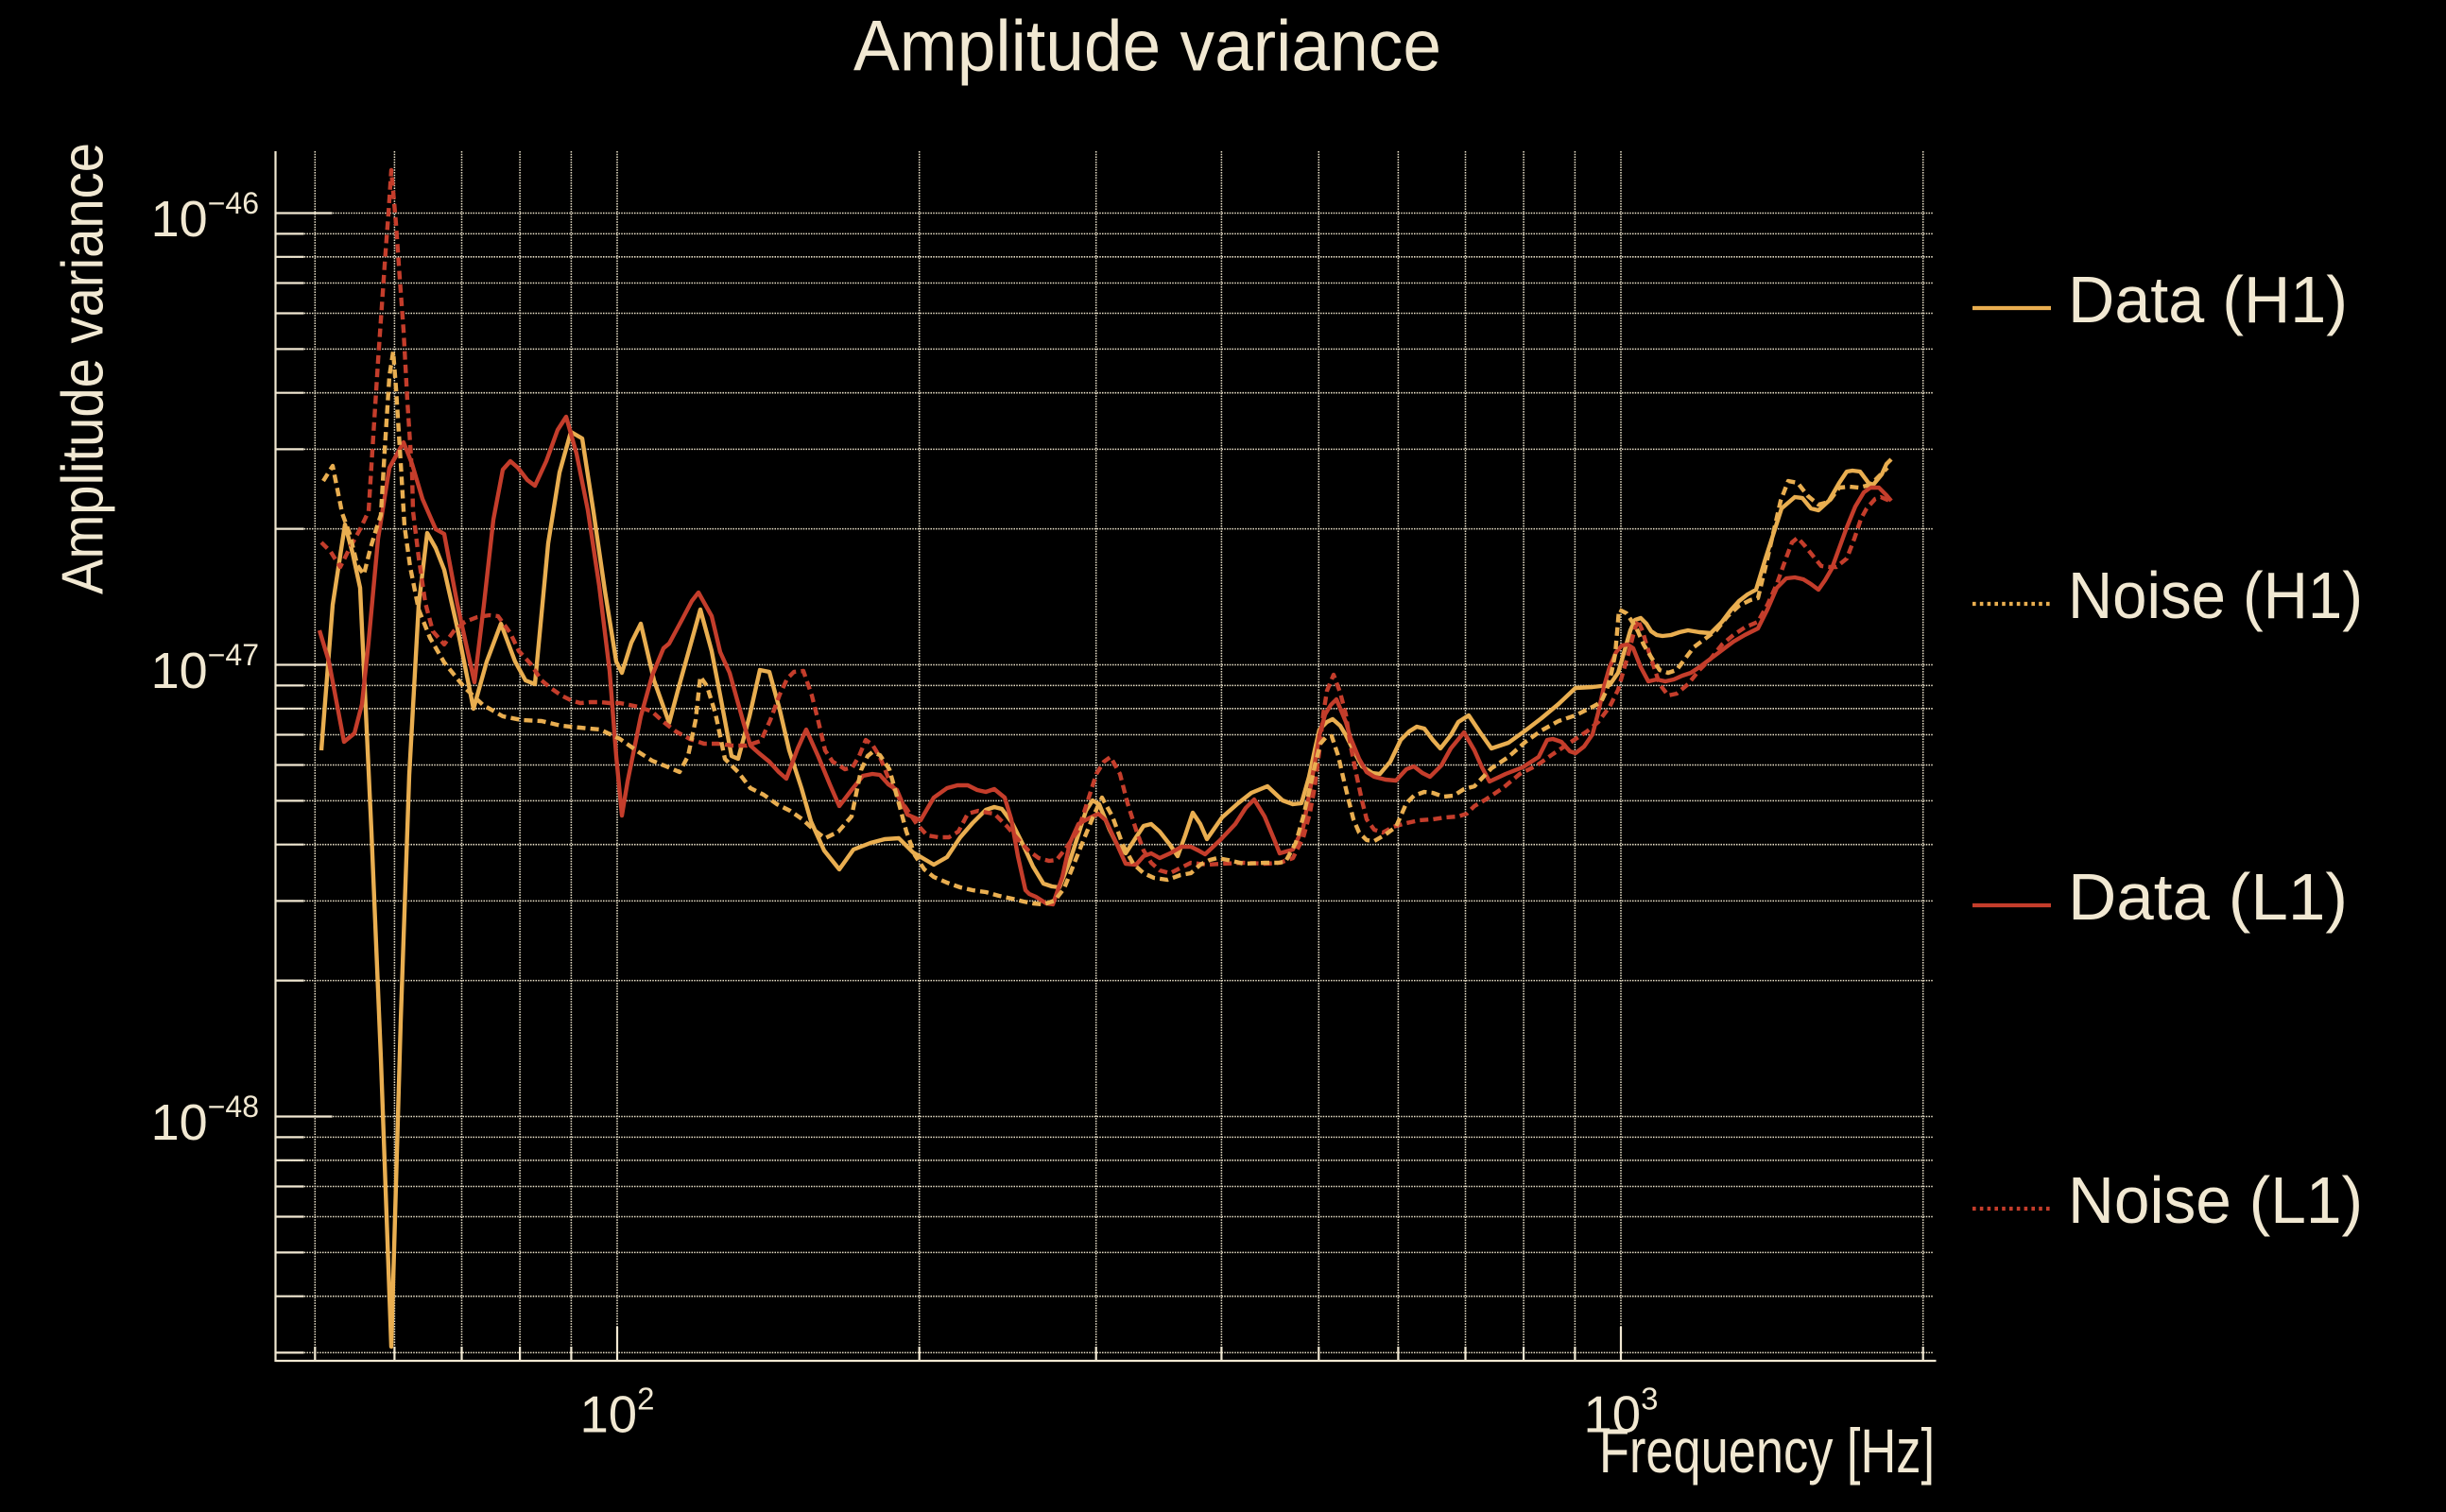  Describe the element at coordinates (2215, 1200) in the screenshot. I see `svg-text: Noise (L1)` at that location.